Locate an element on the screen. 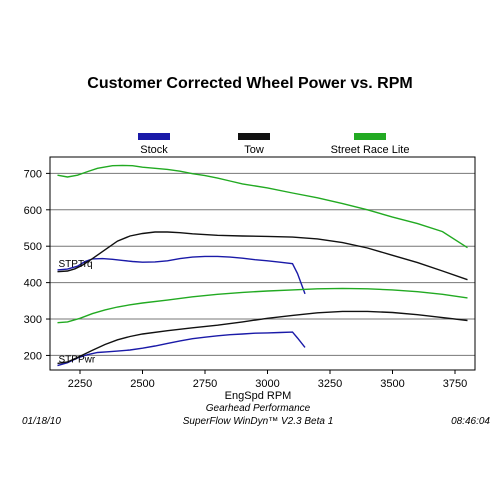 The width and height of the screenshot is (500, 500). footer-time: 08:46:04 is located at coordinates (470, 421).